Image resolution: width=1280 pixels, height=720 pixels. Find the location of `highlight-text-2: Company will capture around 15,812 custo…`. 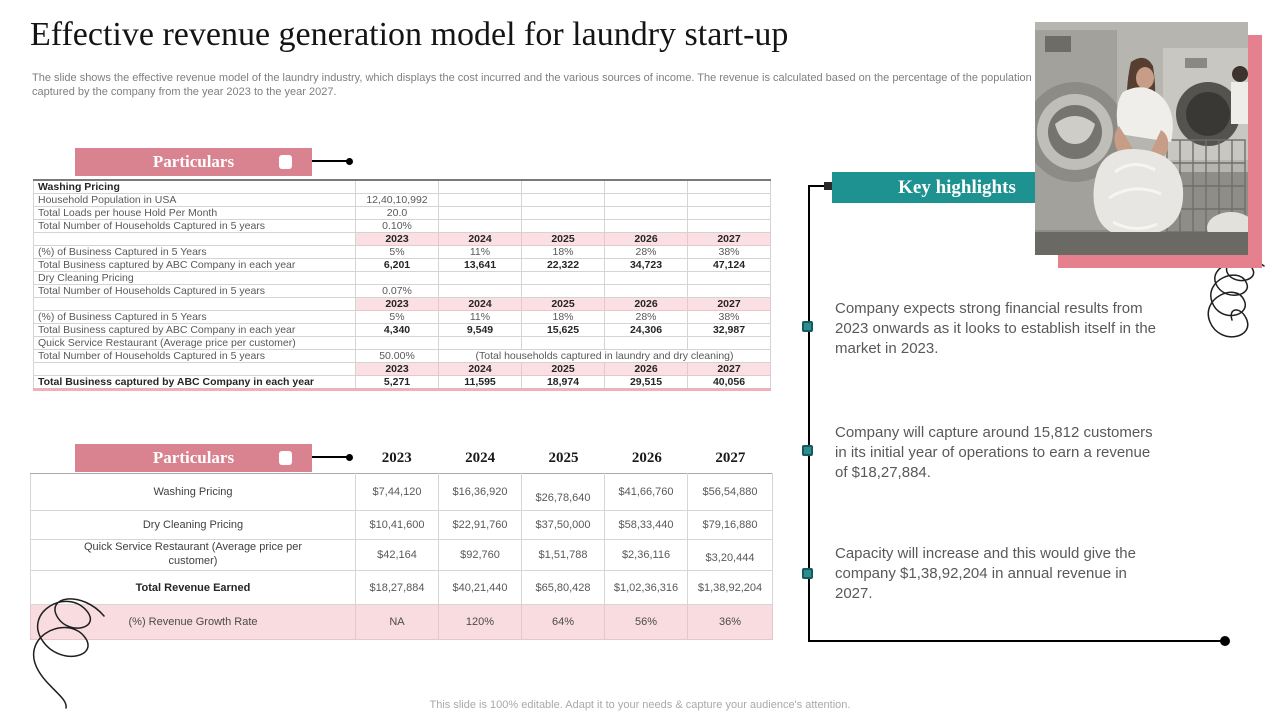

highlight-text-2: Company will capture around 15,812 custo… is located at coordinates (994, 452).